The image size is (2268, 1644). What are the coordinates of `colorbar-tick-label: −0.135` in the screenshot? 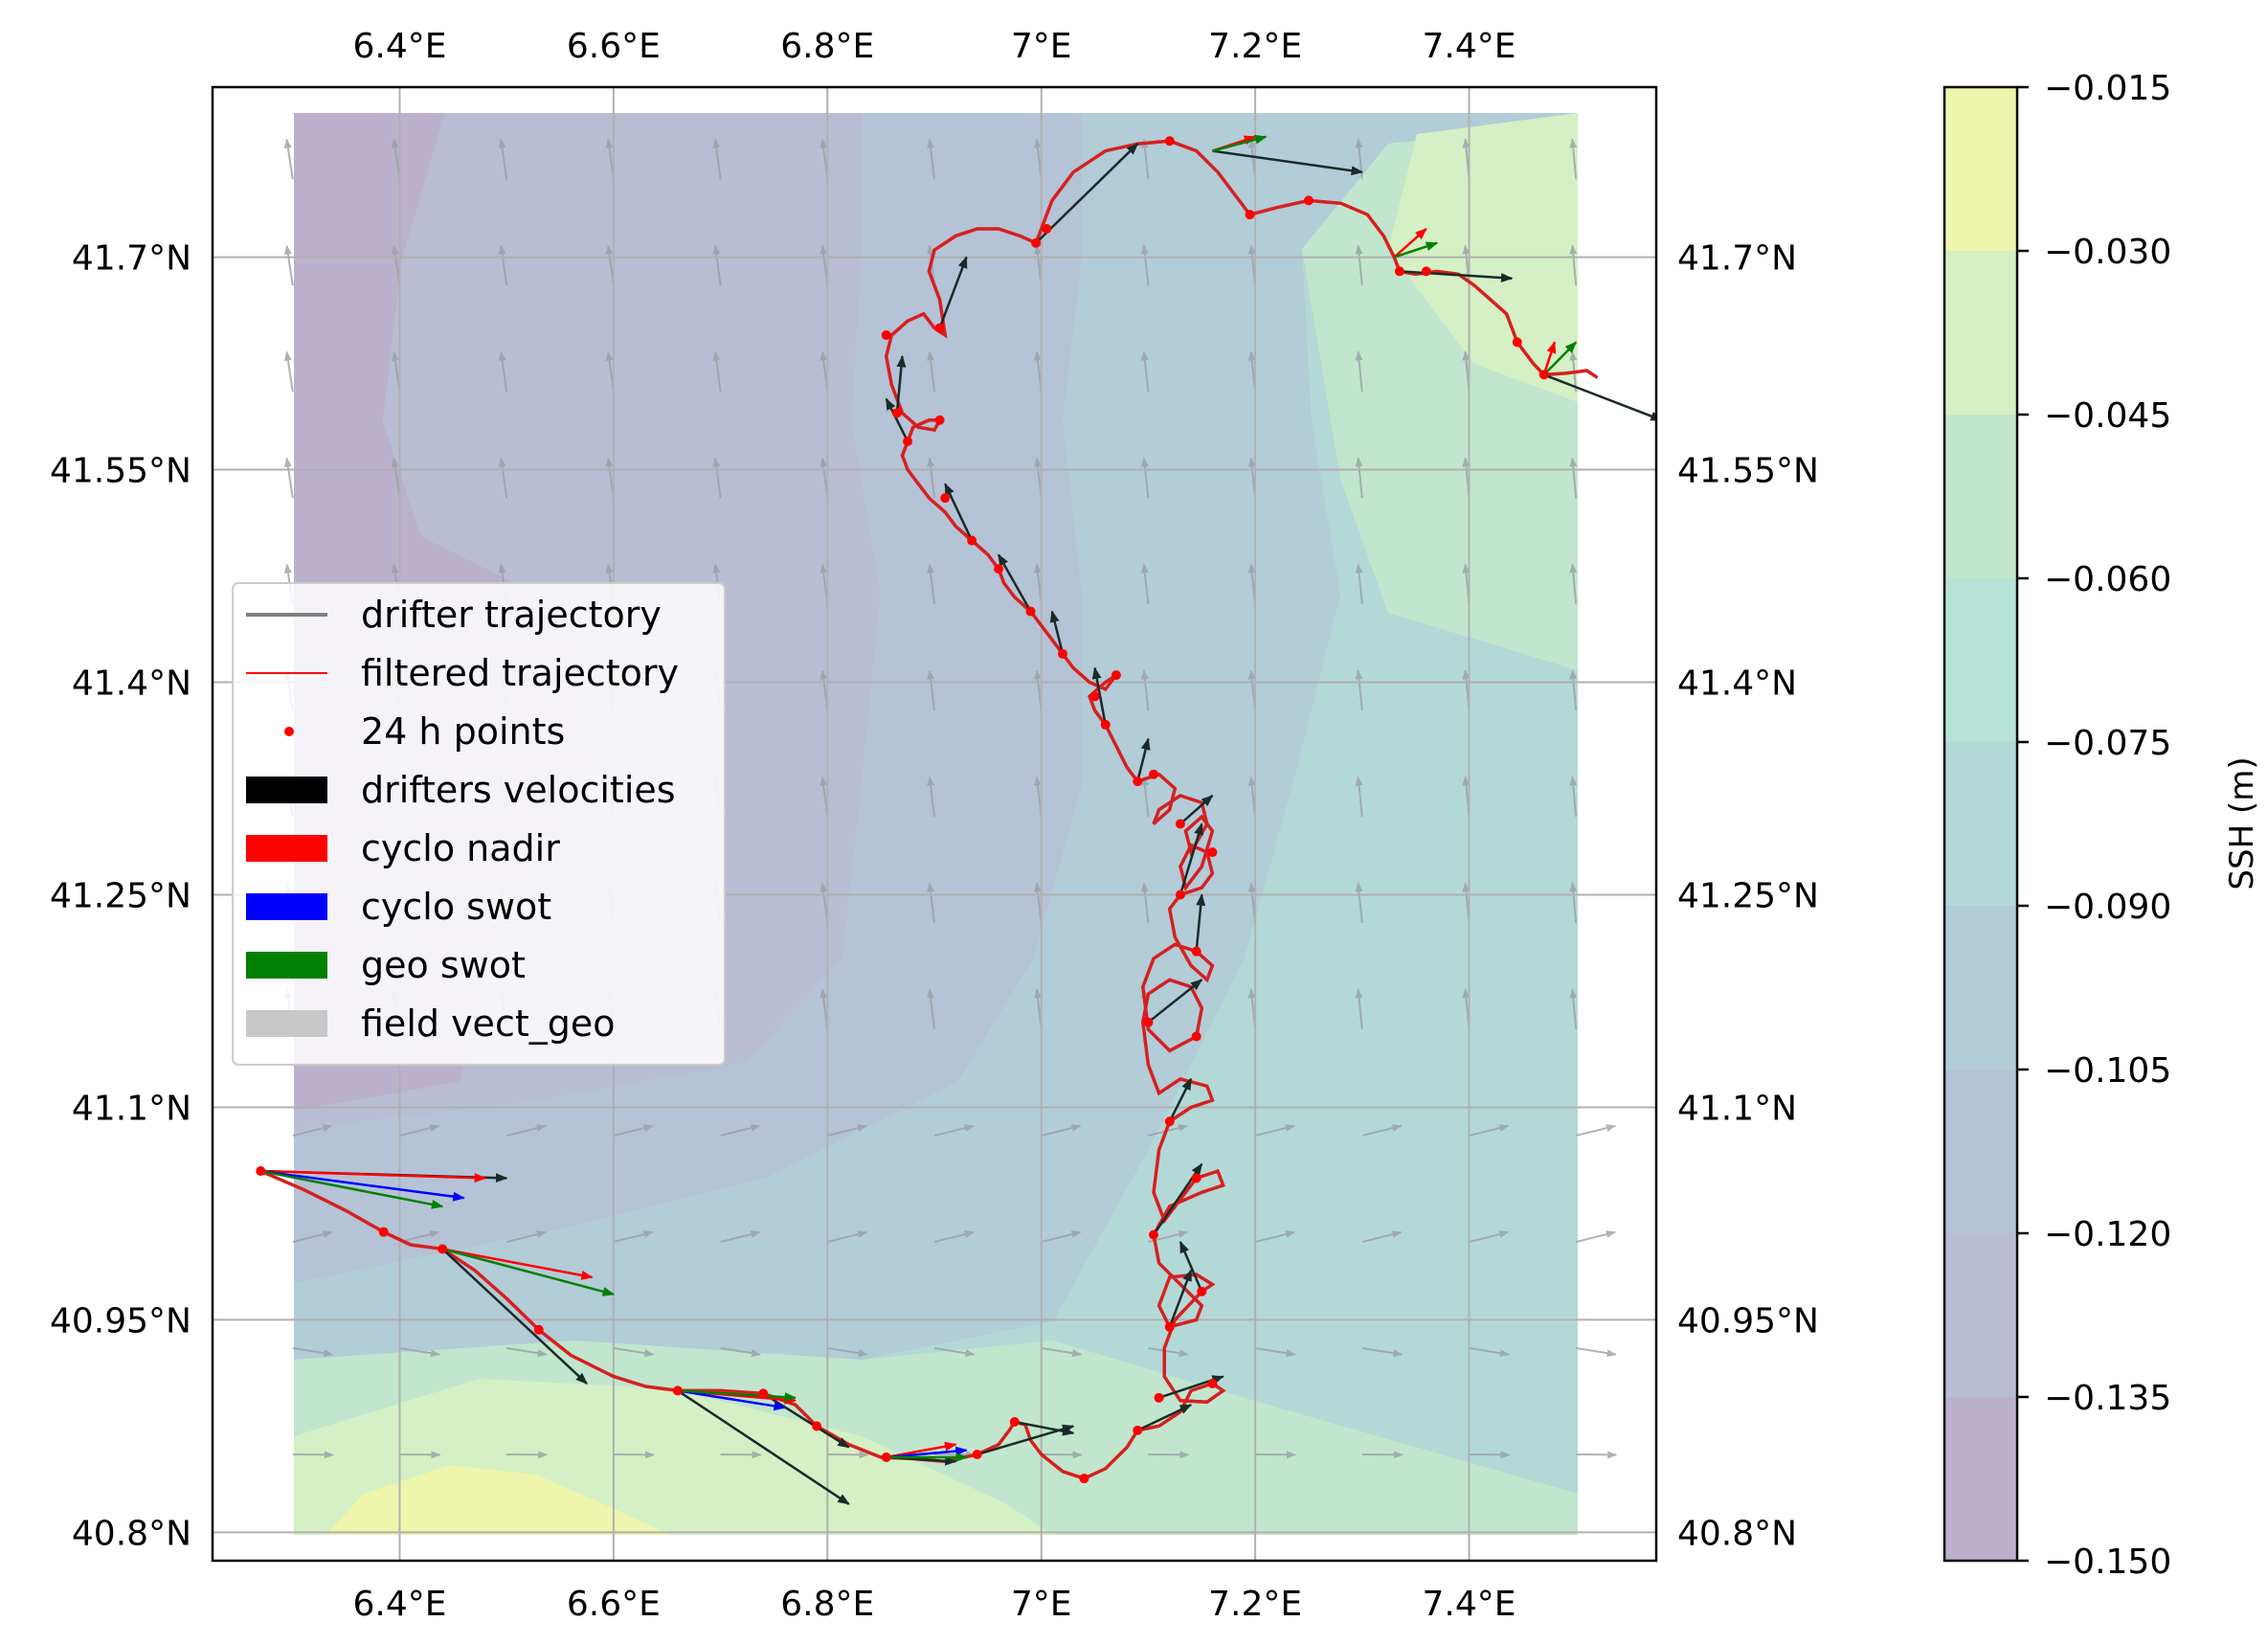 It's located at (2107, 1398).